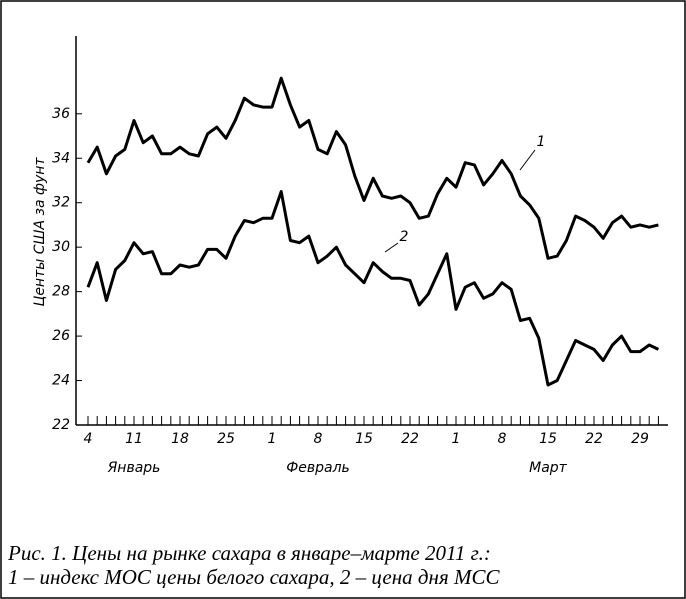  Describe the element at coordinates (40, 232) in the screenshot. I see `y-axis-label: Центы США за фунт` at that location.